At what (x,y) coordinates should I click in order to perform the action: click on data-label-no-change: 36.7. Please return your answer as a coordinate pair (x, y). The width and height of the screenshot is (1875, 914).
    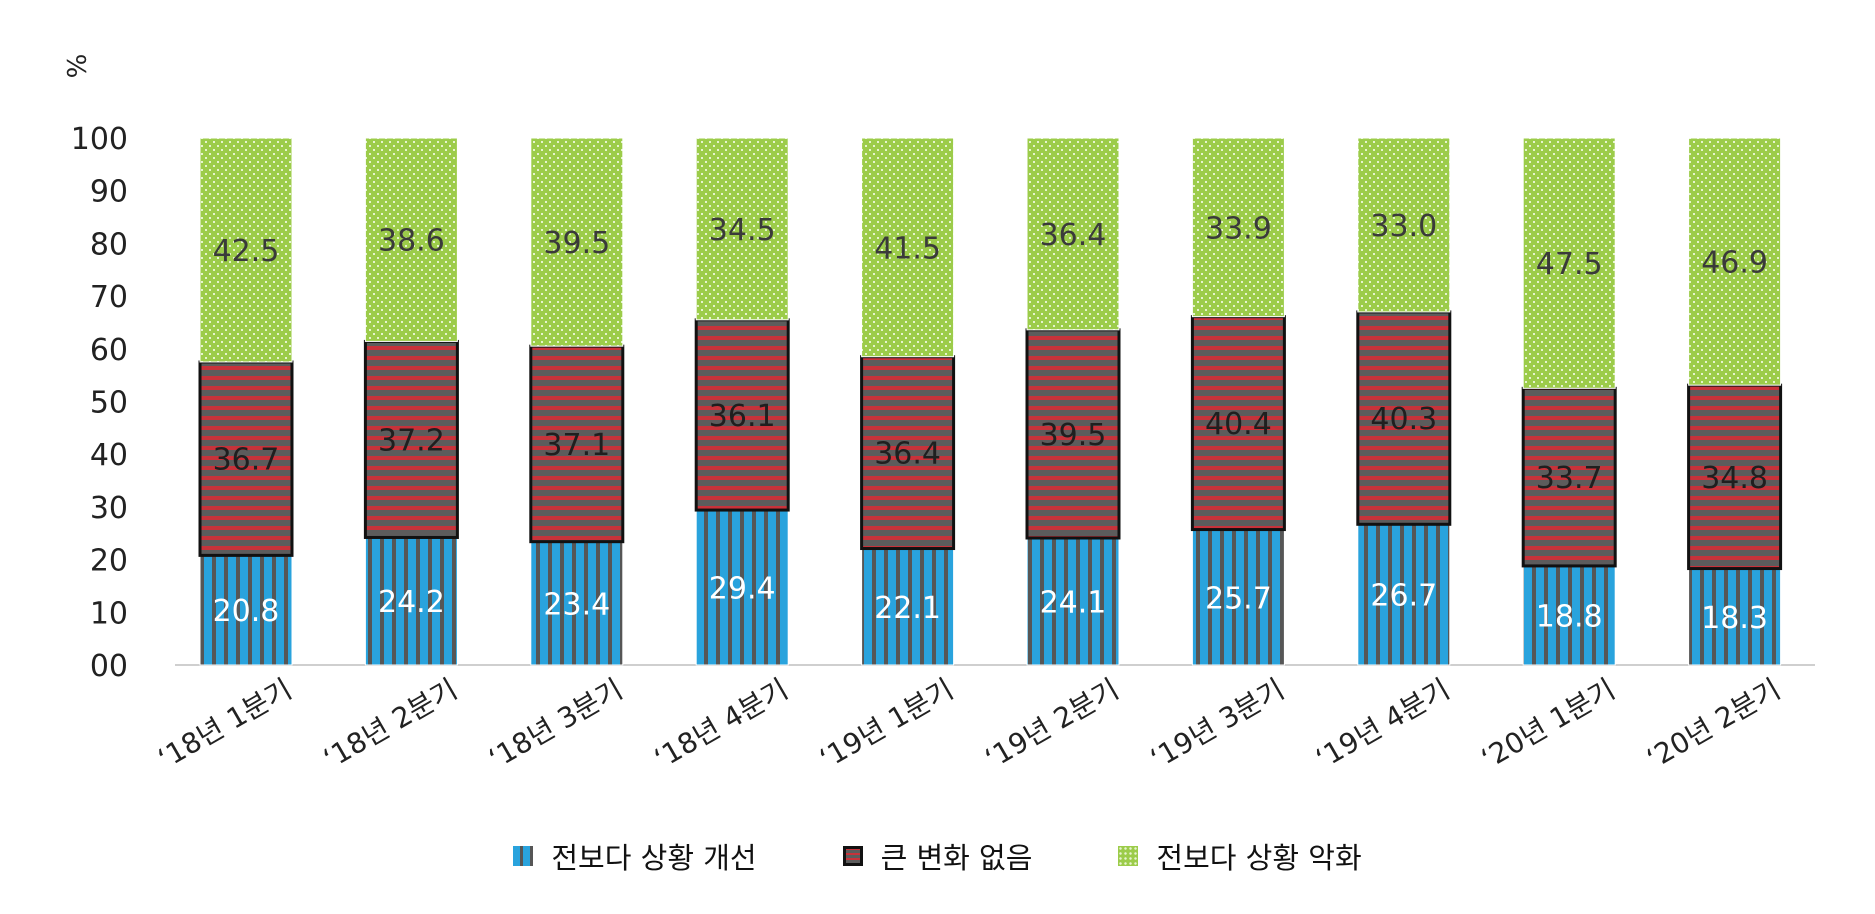
    Looking at the image, I should click on (246, 460).